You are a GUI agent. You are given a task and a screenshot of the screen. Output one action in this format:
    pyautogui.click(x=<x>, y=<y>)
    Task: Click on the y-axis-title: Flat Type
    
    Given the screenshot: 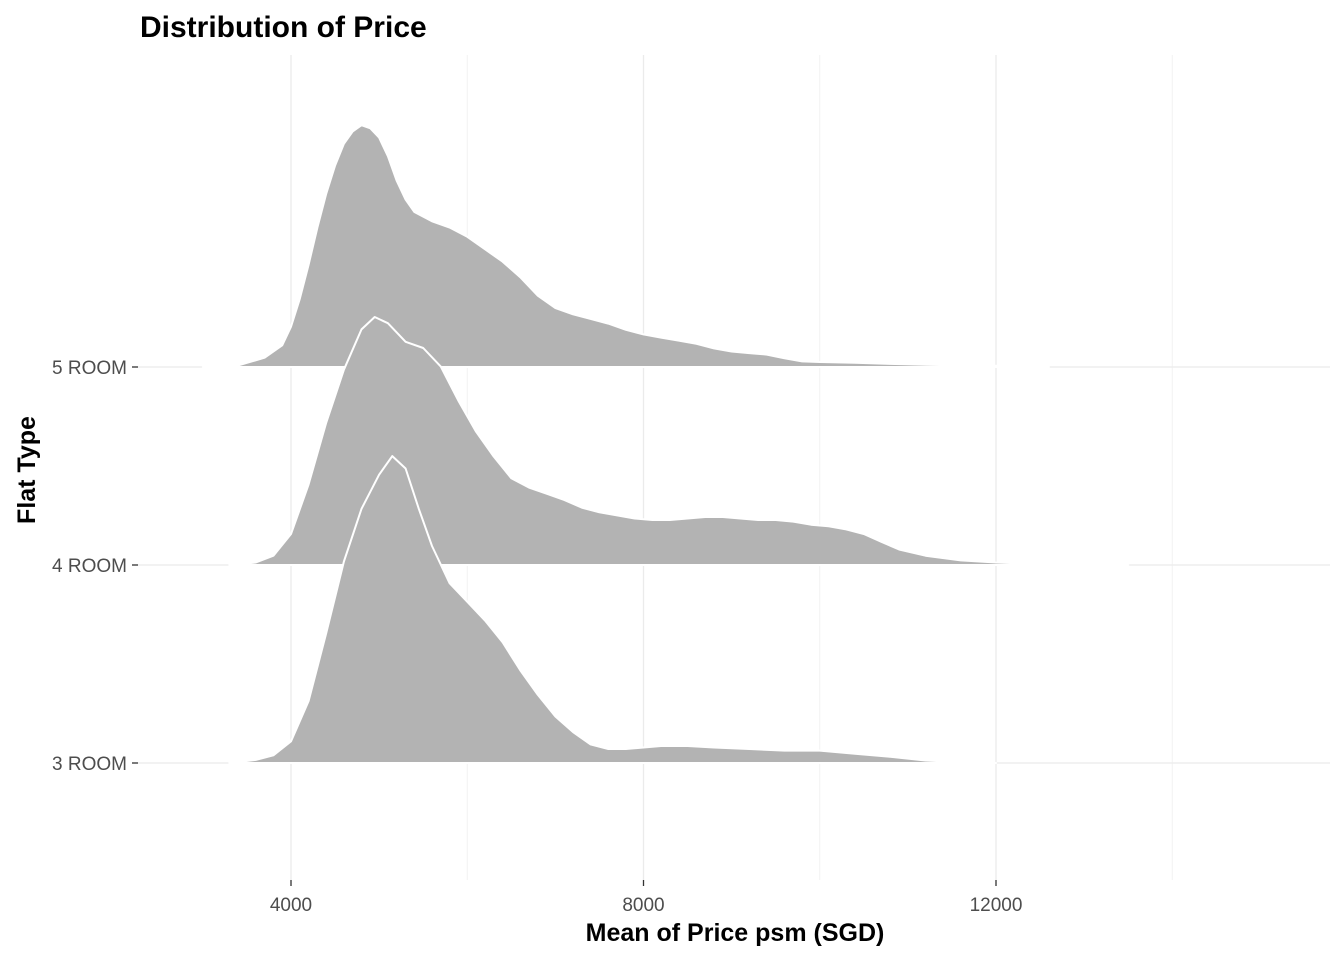 What is the action you would take?
    pyautogui.click(x=27, y=470)
    